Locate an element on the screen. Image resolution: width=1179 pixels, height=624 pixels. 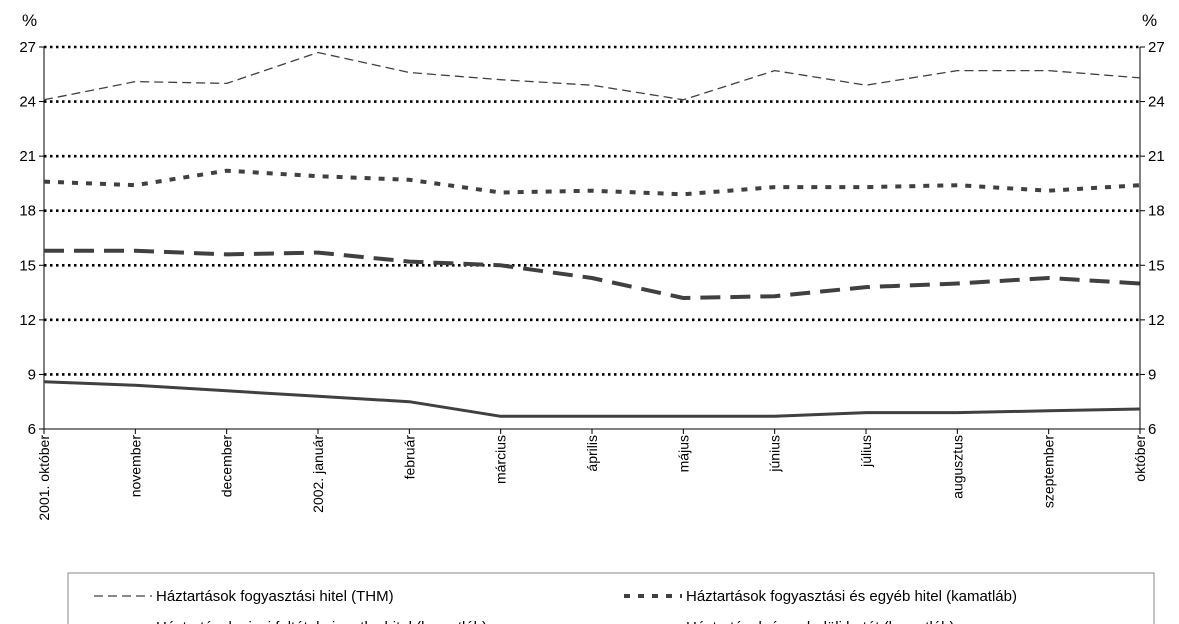
x-tick-label: május is located at coordinates (683, 453).